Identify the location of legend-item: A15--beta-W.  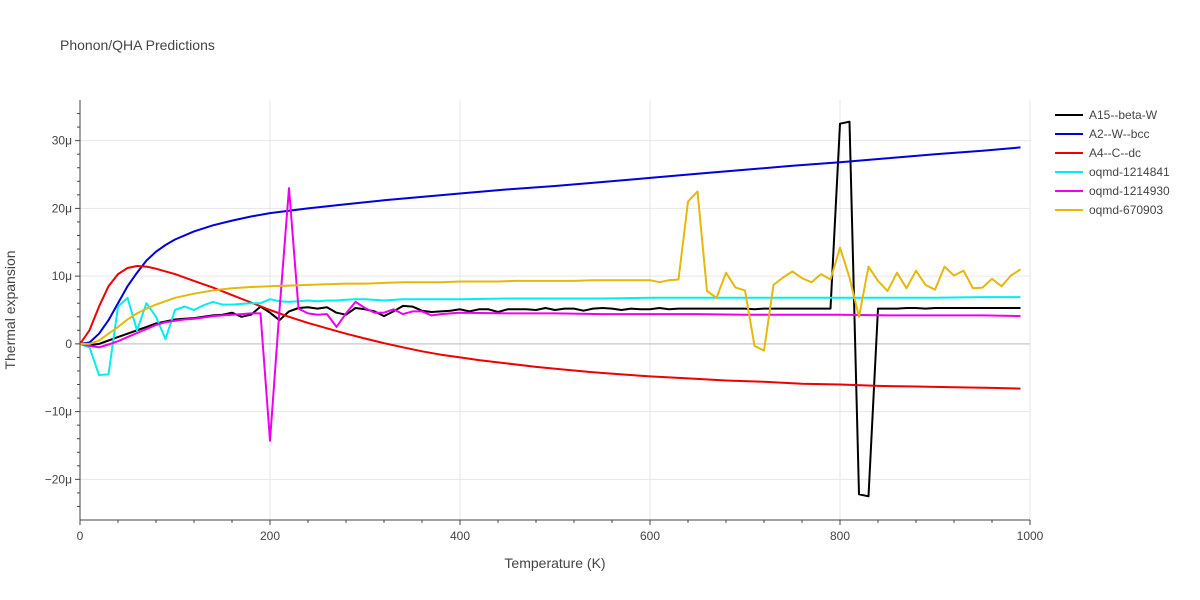
(1106, 115).